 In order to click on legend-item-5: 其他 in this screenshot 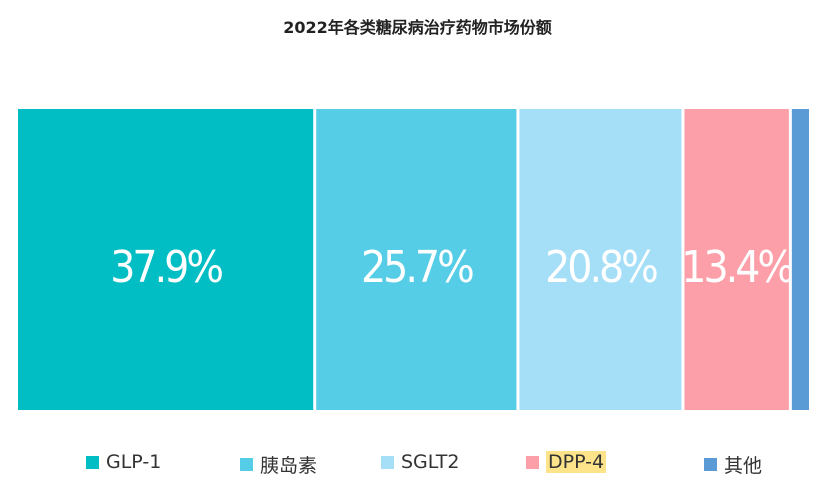, I will do `click(733, 464)`.